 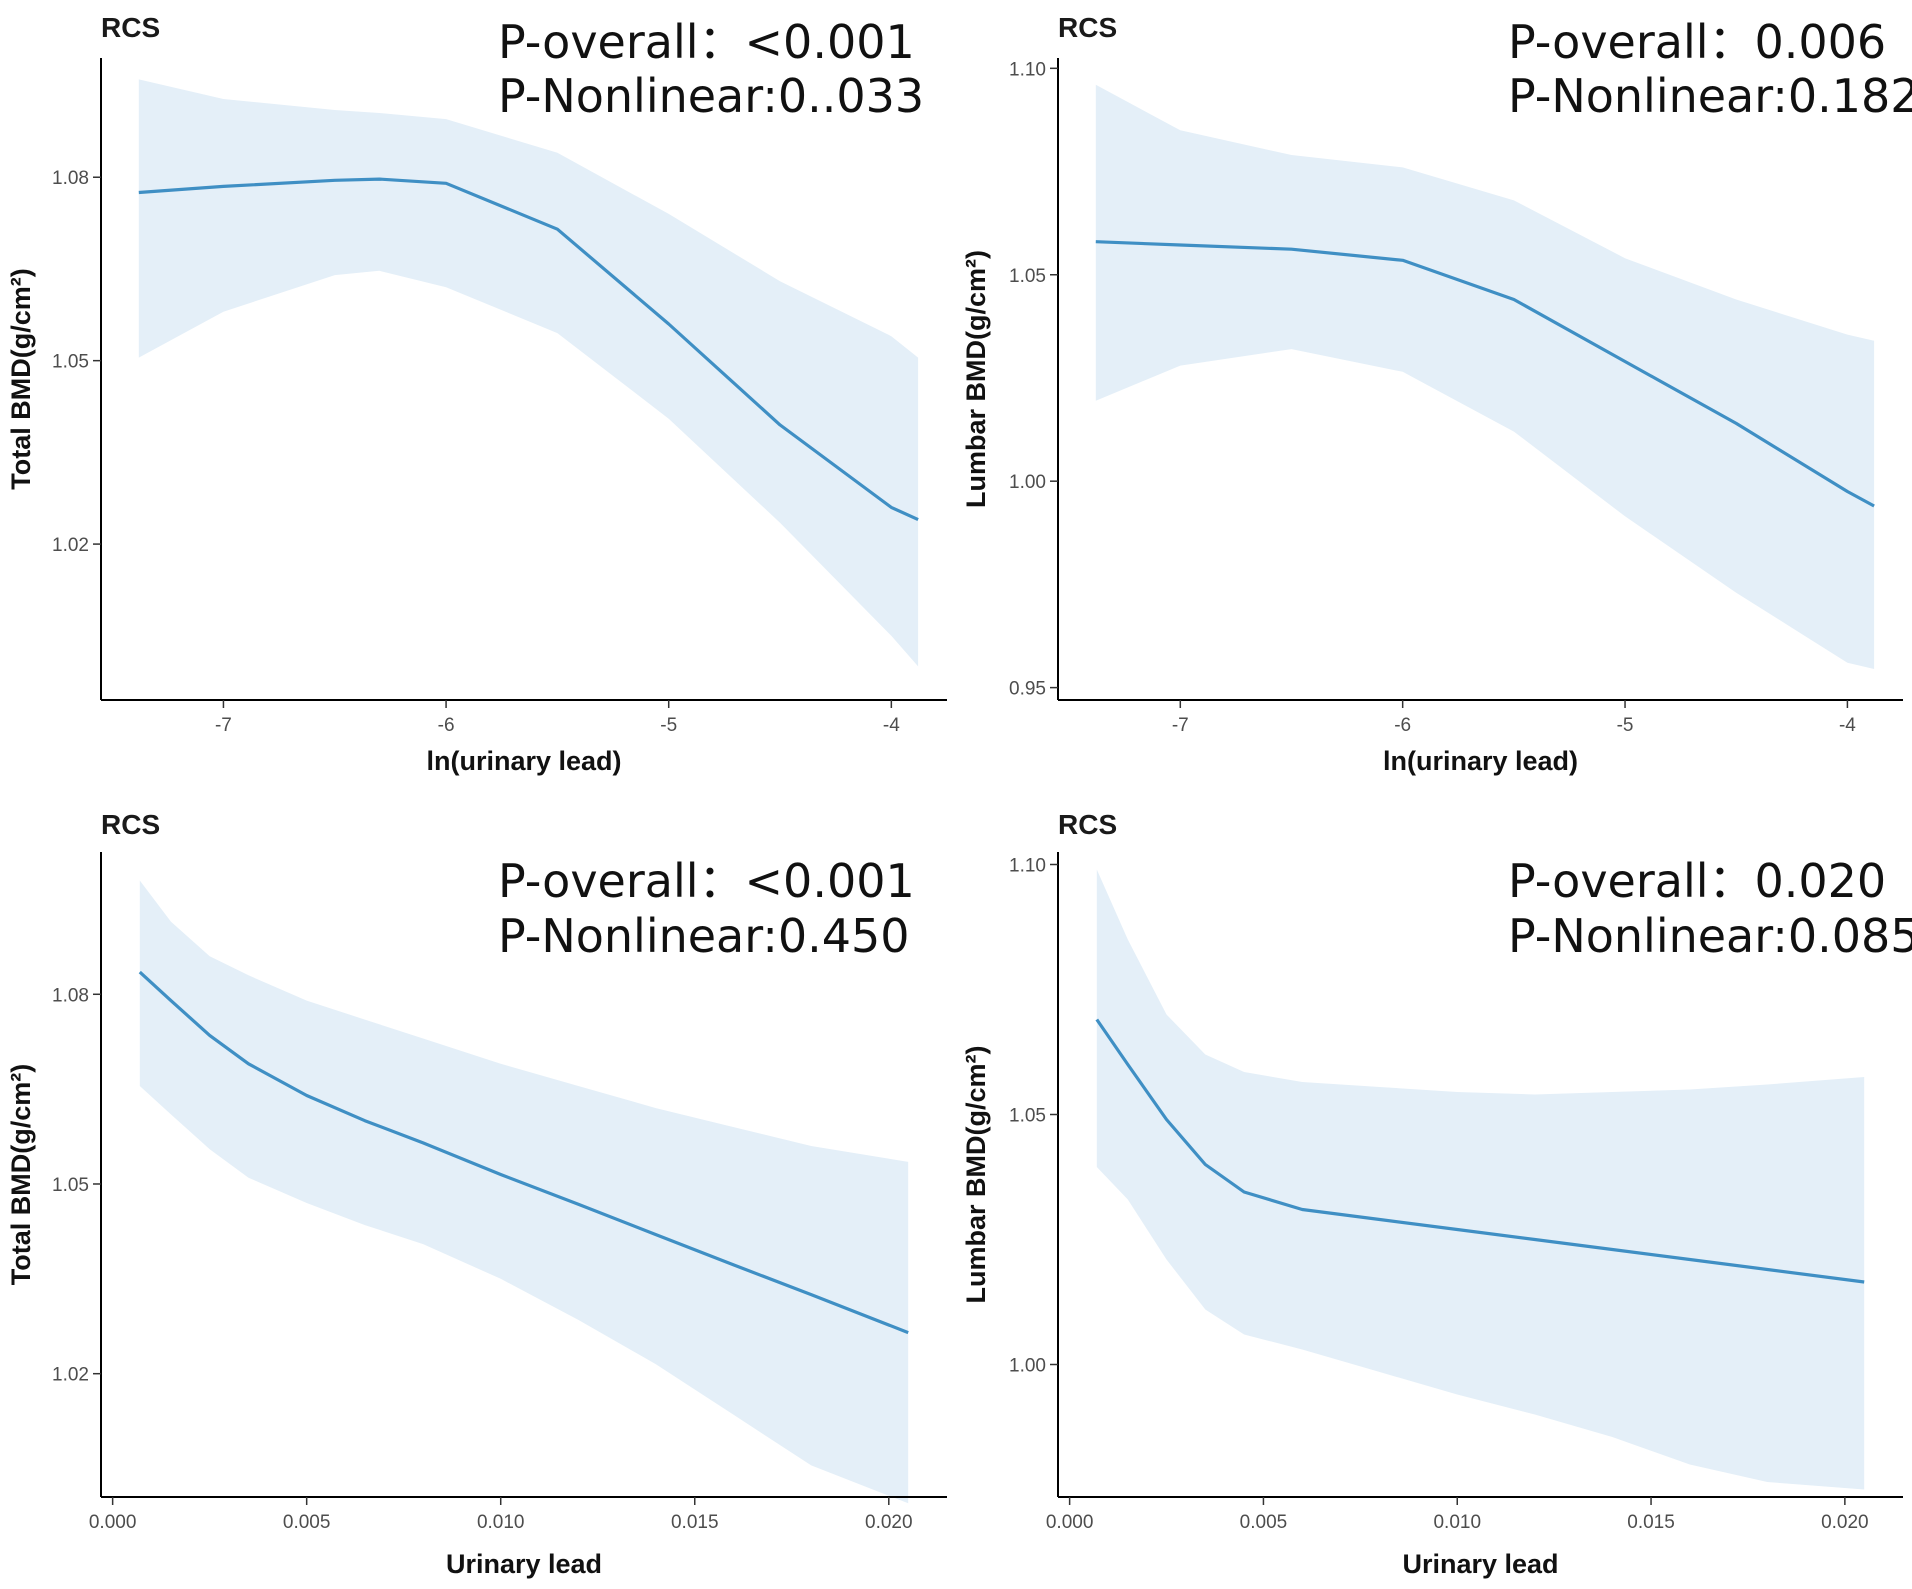 What do you see at coordinates (1027, 689) in the screenshot?
I see `y-tick-label: 0.95` at bounding box center [1027, 689].